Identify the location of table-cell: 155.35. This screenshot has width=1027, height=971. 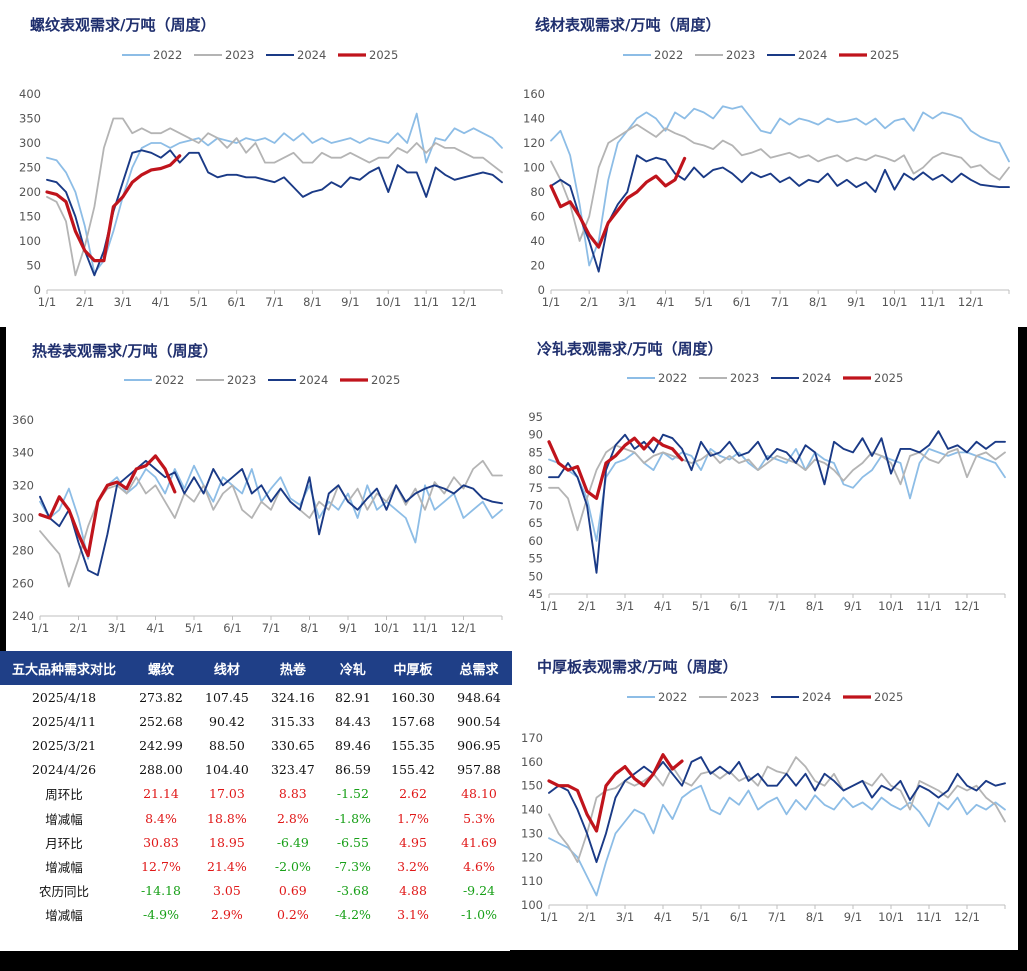
(413, 745).